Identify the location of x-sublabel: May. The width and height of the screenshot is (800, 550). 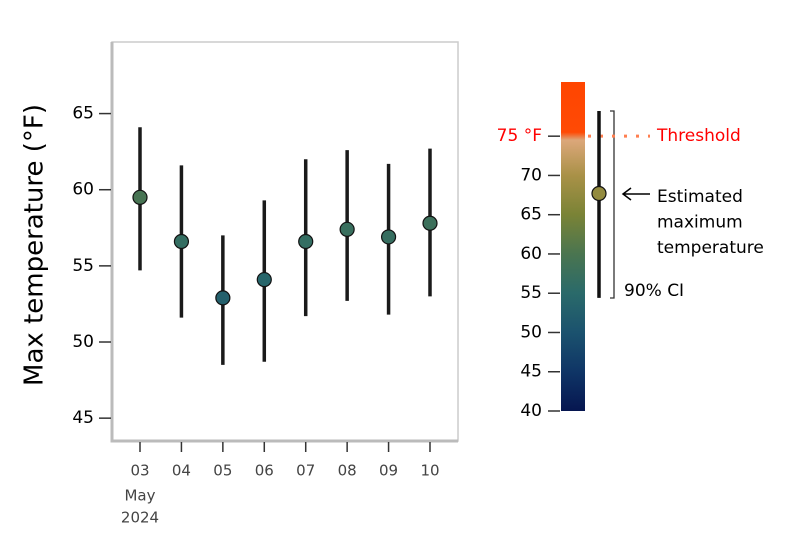
(139, 496).